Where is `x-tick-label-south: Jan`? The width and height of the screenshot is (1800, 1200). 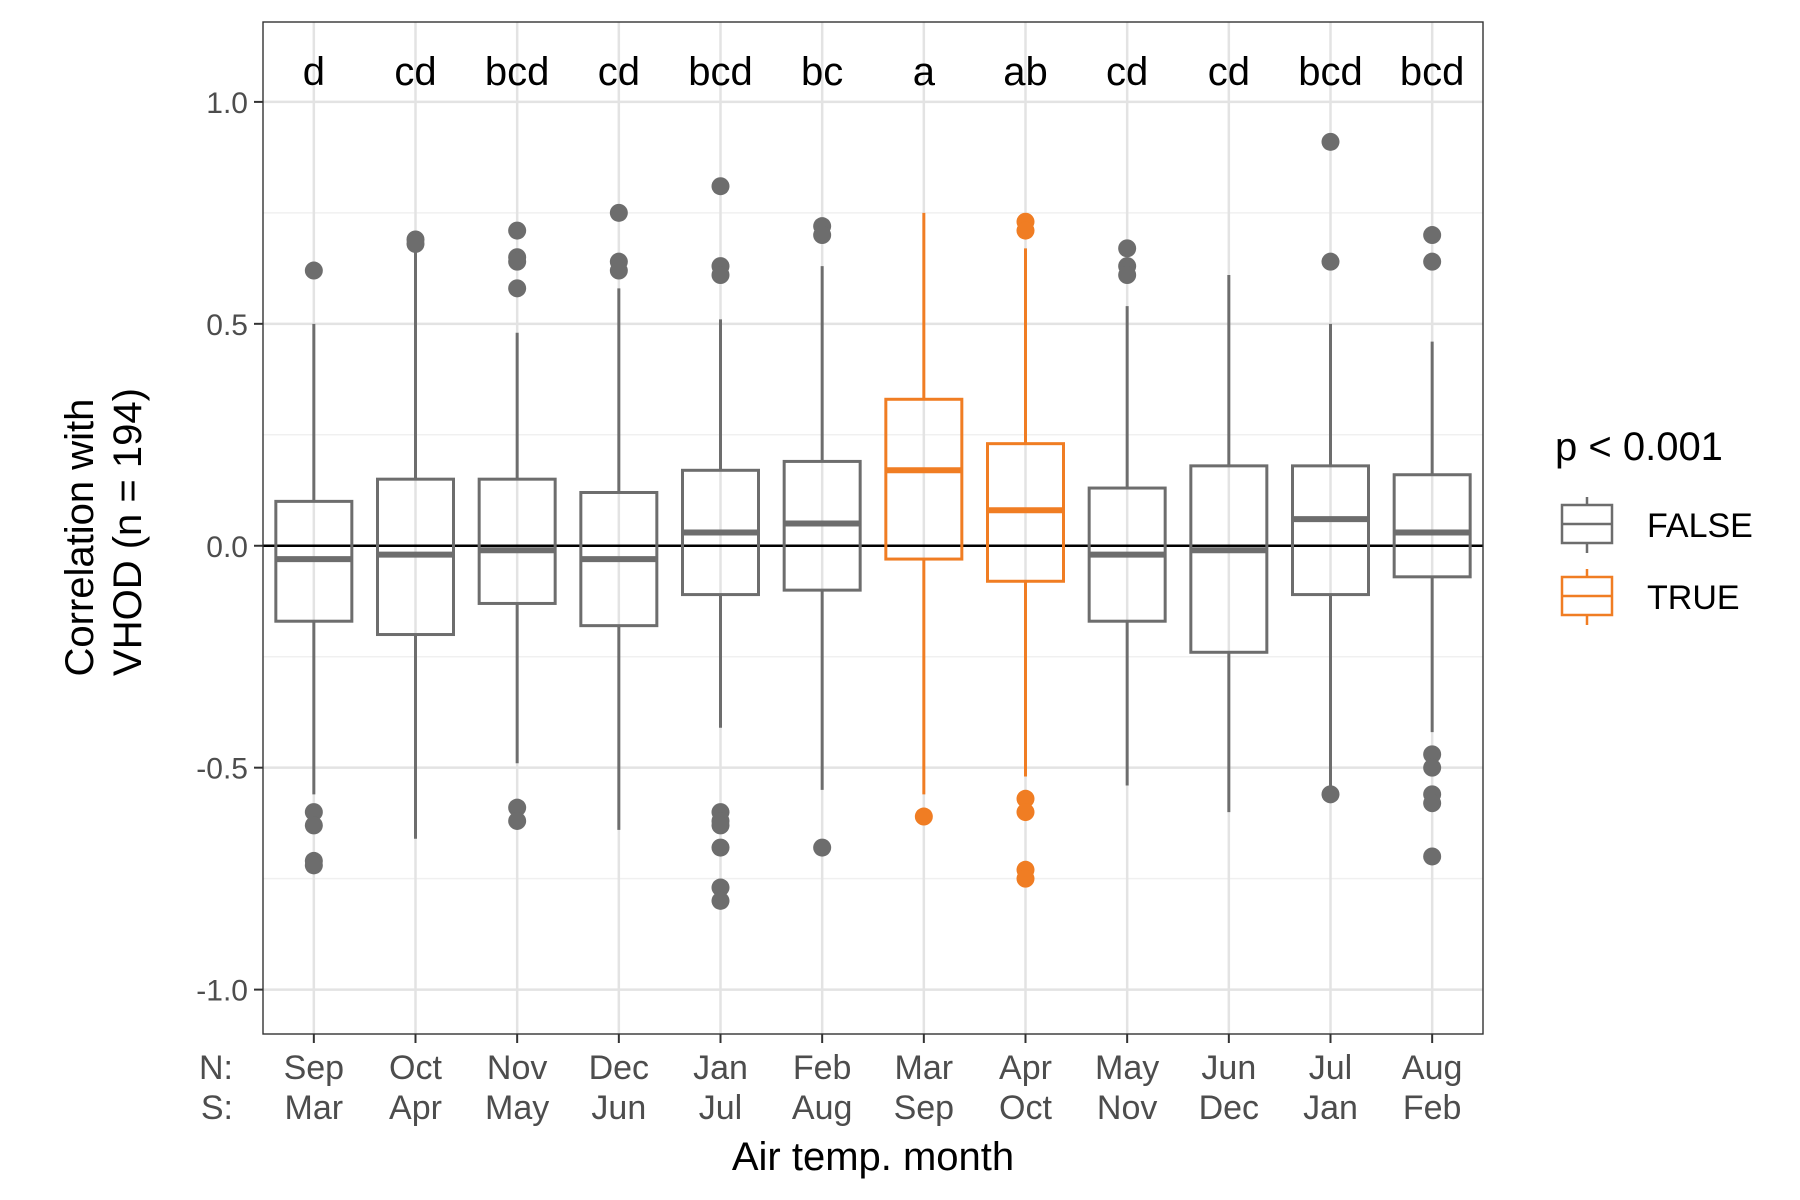
x-tick-label-south: Jan is located at coordinates (1330, 1108).